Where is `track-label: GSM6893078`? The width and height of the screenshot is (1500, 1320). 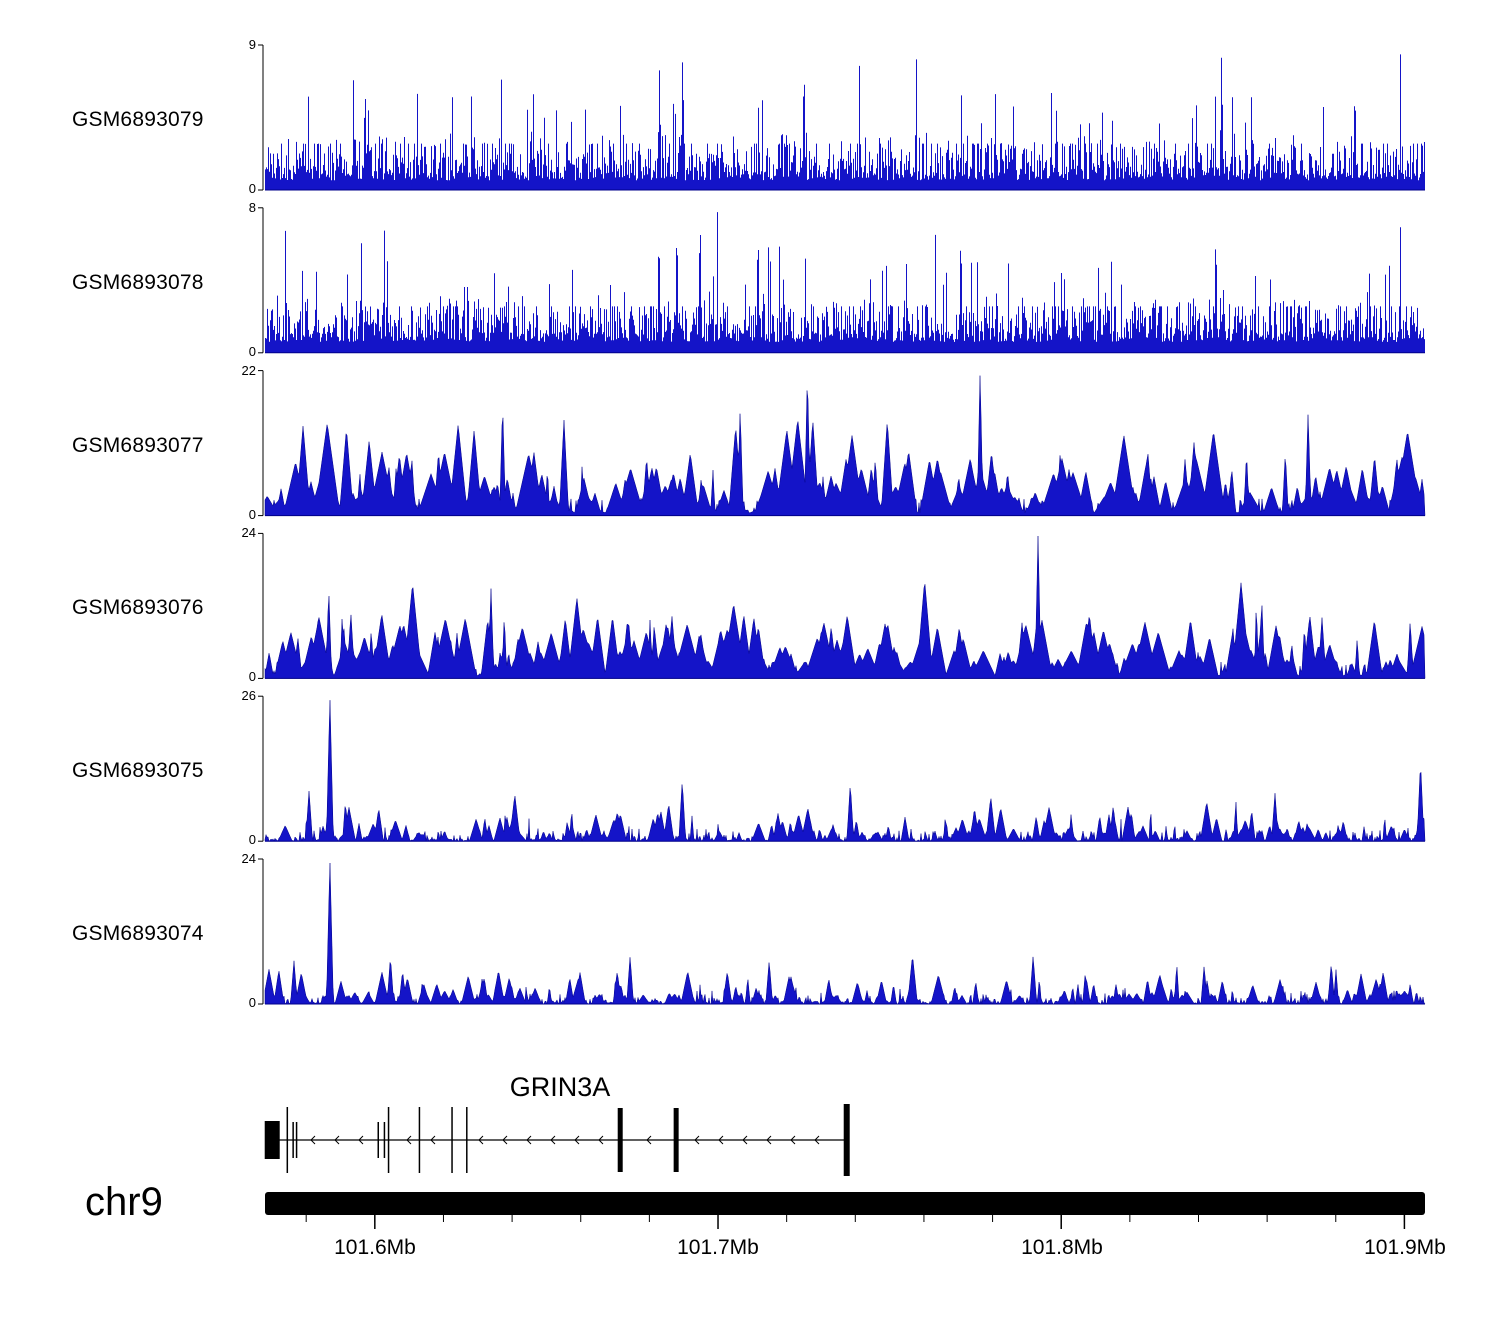
track-label: GSM6893078 is located at coordinates (138, 282).